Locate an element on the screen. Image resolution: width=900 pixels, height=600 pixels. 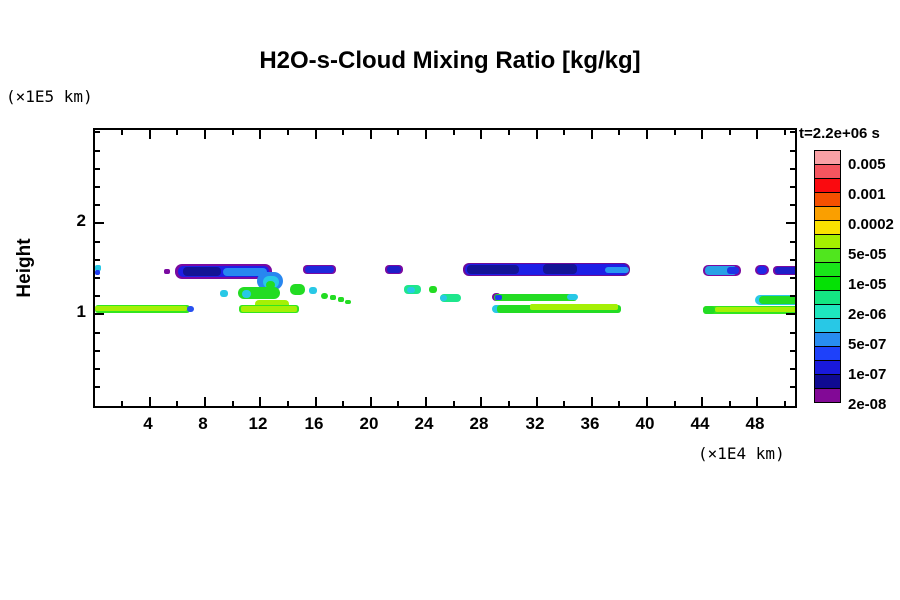
x-tick-label: 24 is located at coordinates (424, 423).